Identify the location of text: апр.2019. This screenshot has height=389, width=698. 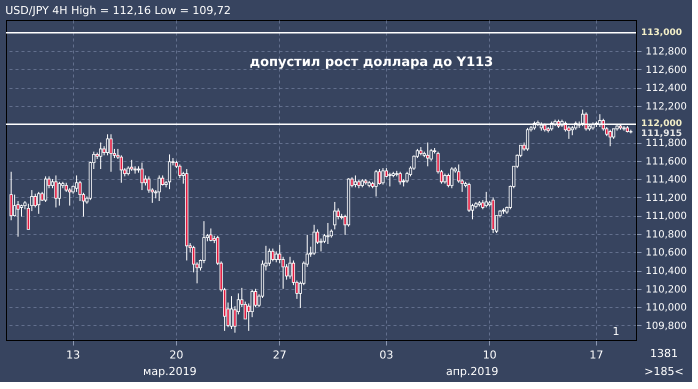
(472, 371).